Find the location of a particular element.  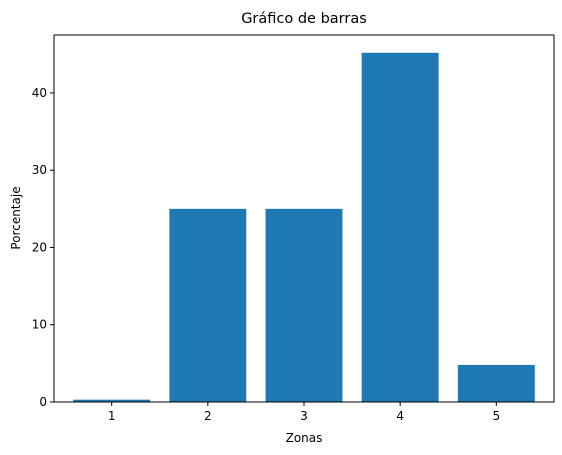

y-tick-label: 30 is located at coordinates (39, 170).